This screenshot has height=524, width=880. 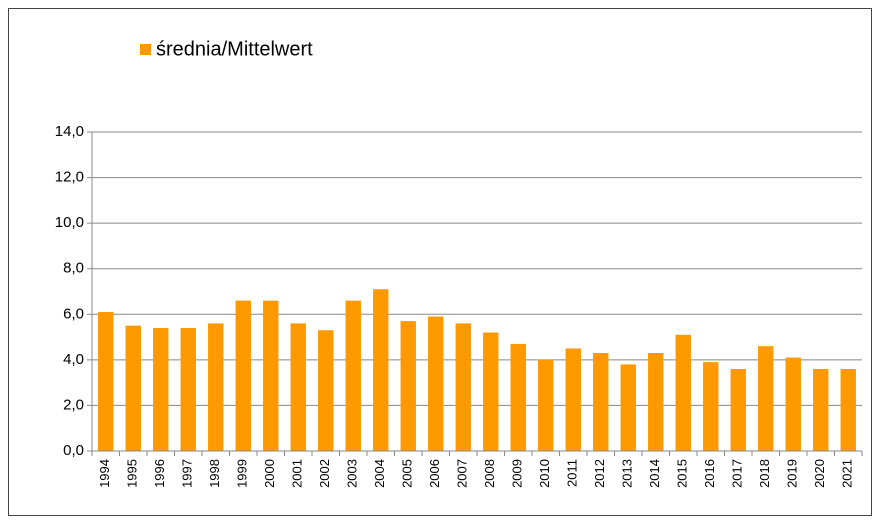 What do you see at coordinates (544, 473) in the screenshot?
I see `x-tick-label: 2010` at bounding box center [544, 473].